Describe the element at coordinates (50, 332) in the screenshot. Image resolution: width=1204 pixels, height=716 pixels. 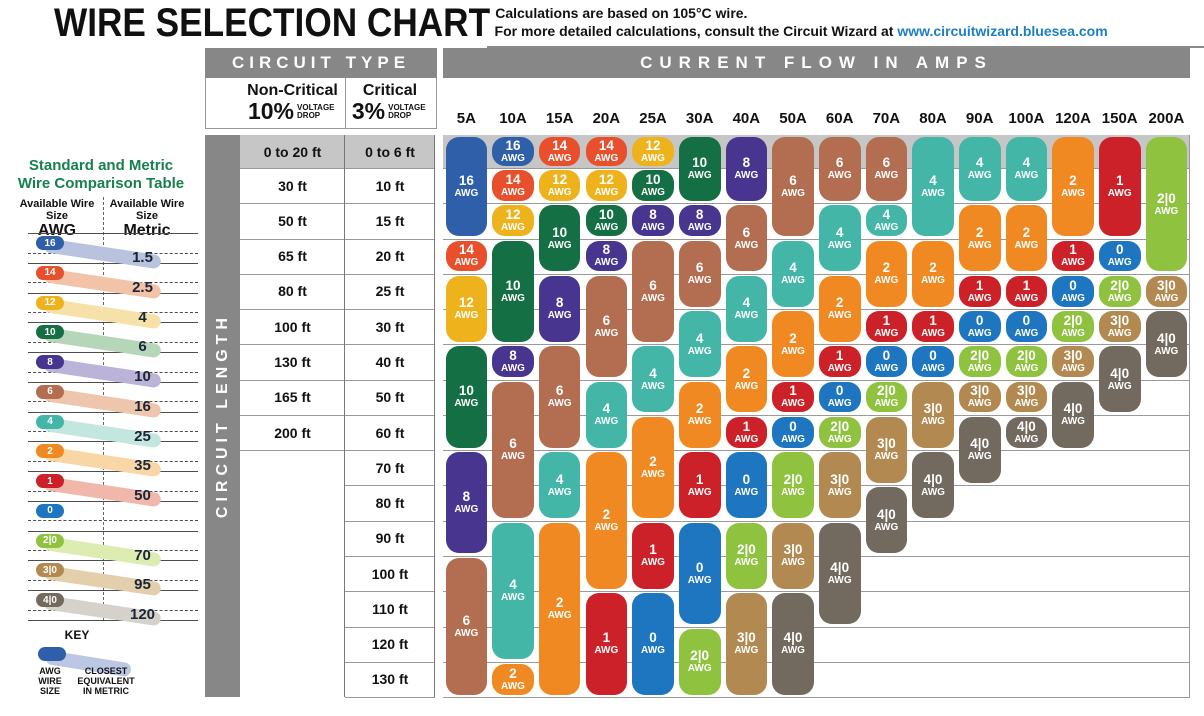
I see `awg-pill: 10` at that location.